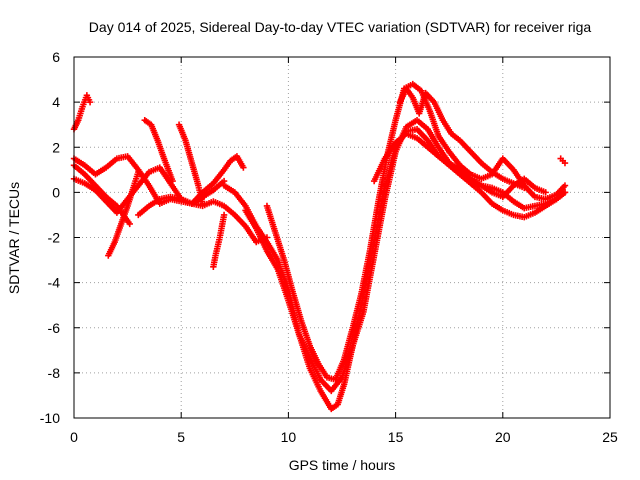  What do you see at coordinates (56, 102) in the screenshot?
I see `y-tick-label: 4` at bounding box center [56, 102].